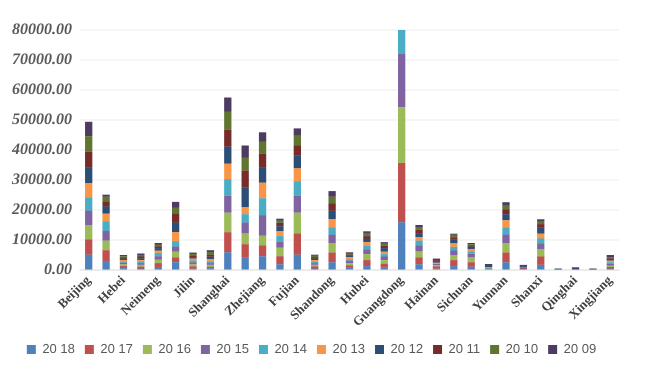 Image resolution: width=659 pixels, height=366 pixels. What do you see at coordinates (174, 348) in the screenshot?
I see `legend-label: 20 16` at bounding box center [174, 348].